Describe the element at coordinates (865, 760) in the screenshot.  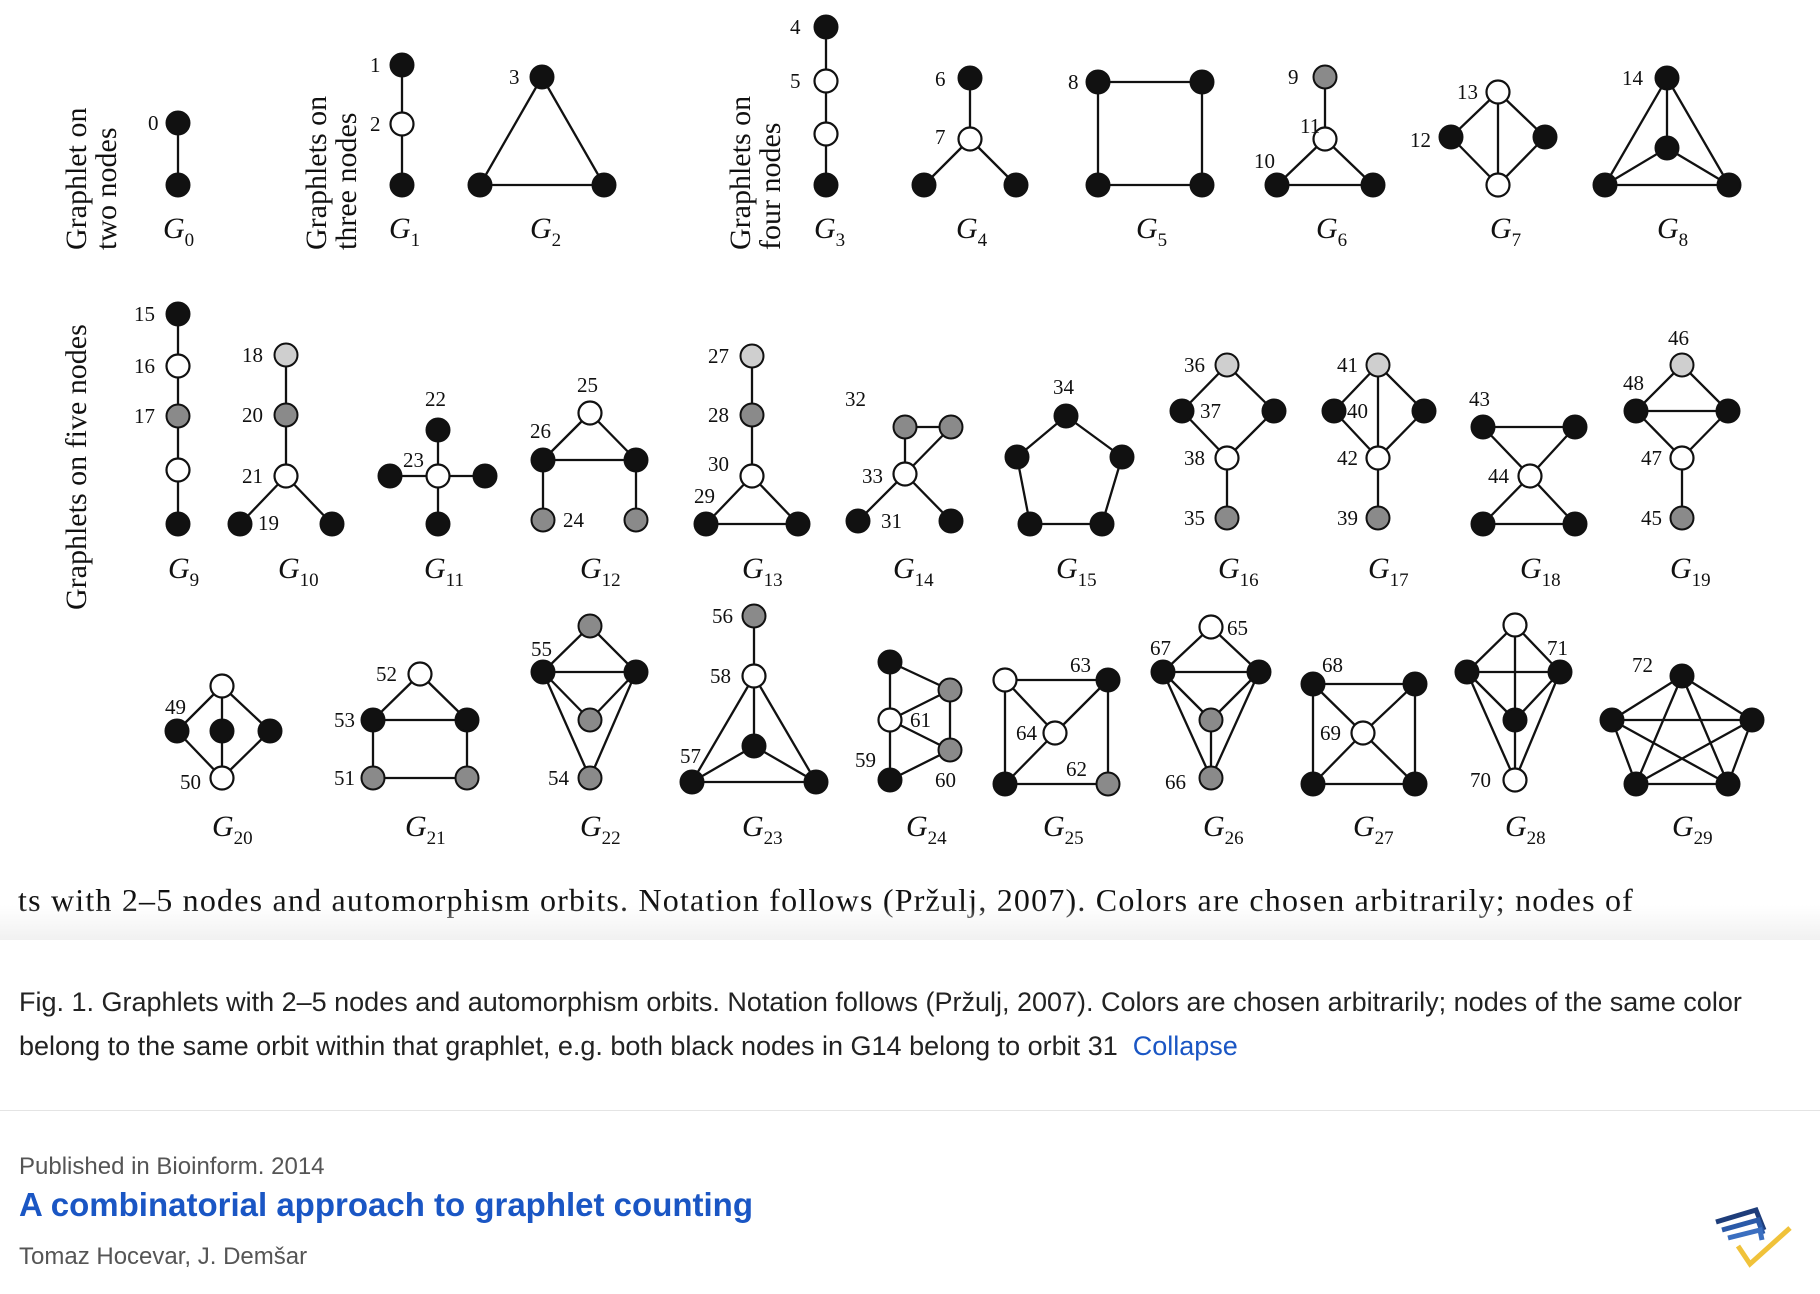
I see `orbit-label: 59` at that location.